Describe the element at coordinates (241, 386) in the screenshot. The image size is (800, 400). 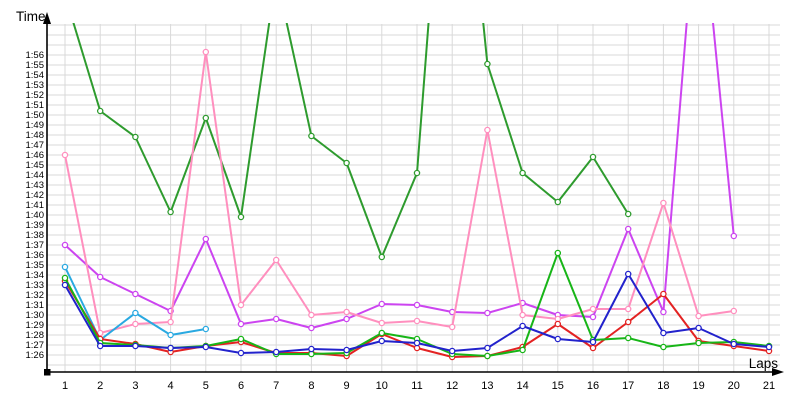
I see `x-tick-label: 6` at that location.